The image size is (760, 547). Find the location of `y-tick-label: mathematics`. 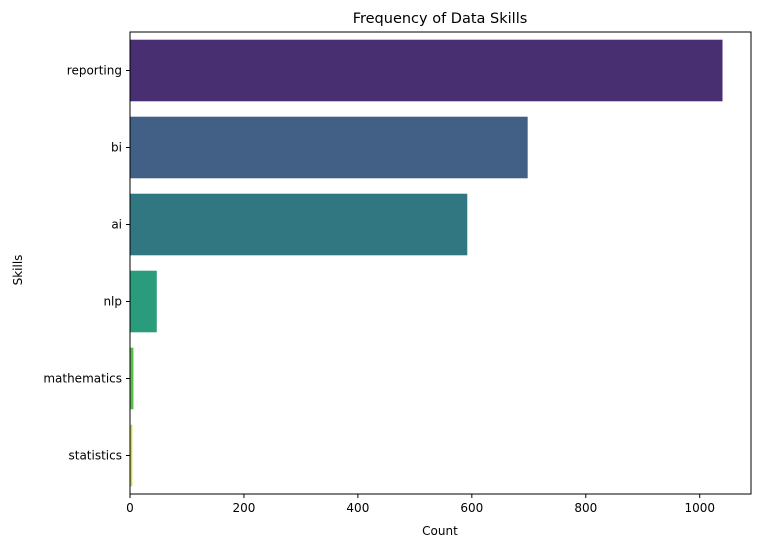

y-tick-label: mathematics is located at coordinates (82, 379).